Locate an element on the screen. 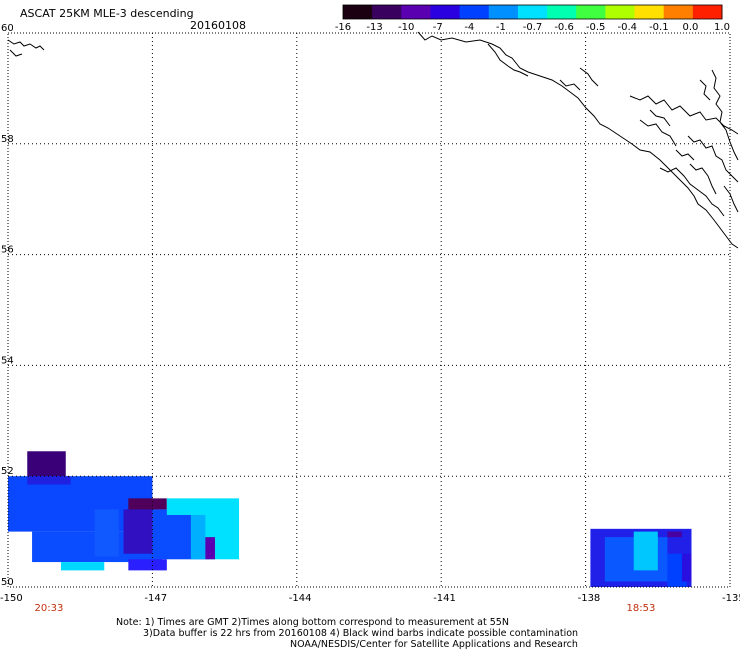 The image size is (740, 650). colorbar-label: -0.4 is located at coordinates (627, 27).